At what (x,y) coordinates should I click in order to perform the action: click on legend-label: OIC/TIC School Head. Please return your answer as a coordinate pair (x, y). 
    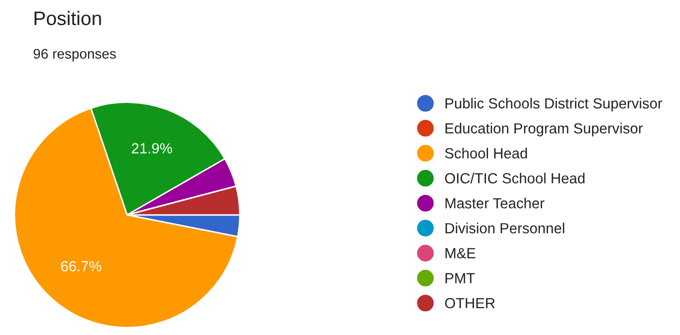
    Looking at the image, I should click on (514, 178).